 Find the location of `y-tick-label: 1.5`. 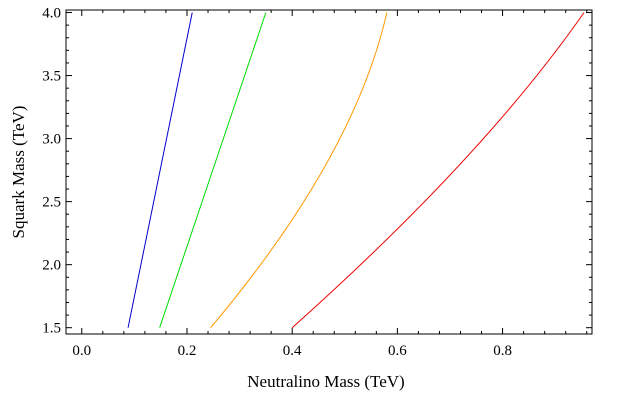

y-tick-label: 1.5 is located at coordinates (51, 329).